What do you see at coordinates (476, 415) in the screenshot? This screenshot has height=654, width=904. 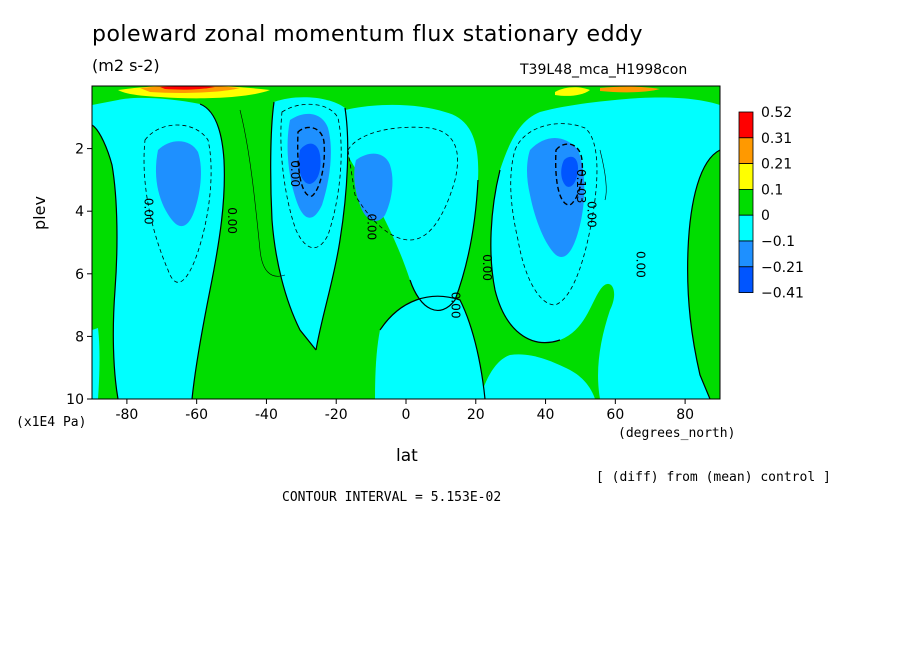 I see `x-tick-label: 20` at bounding box center [476, 415].